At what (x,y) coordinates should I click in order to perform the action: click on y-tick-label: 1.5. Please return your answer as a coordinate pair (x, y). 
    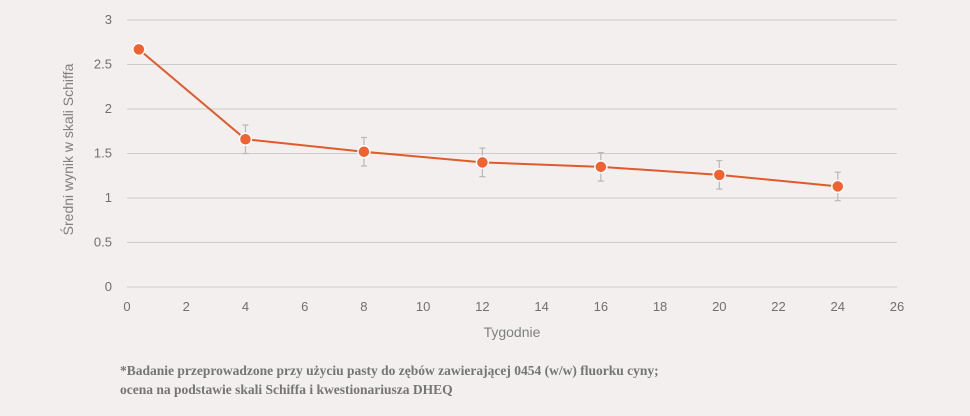
    Looking at the image, I should click on (103, 153).